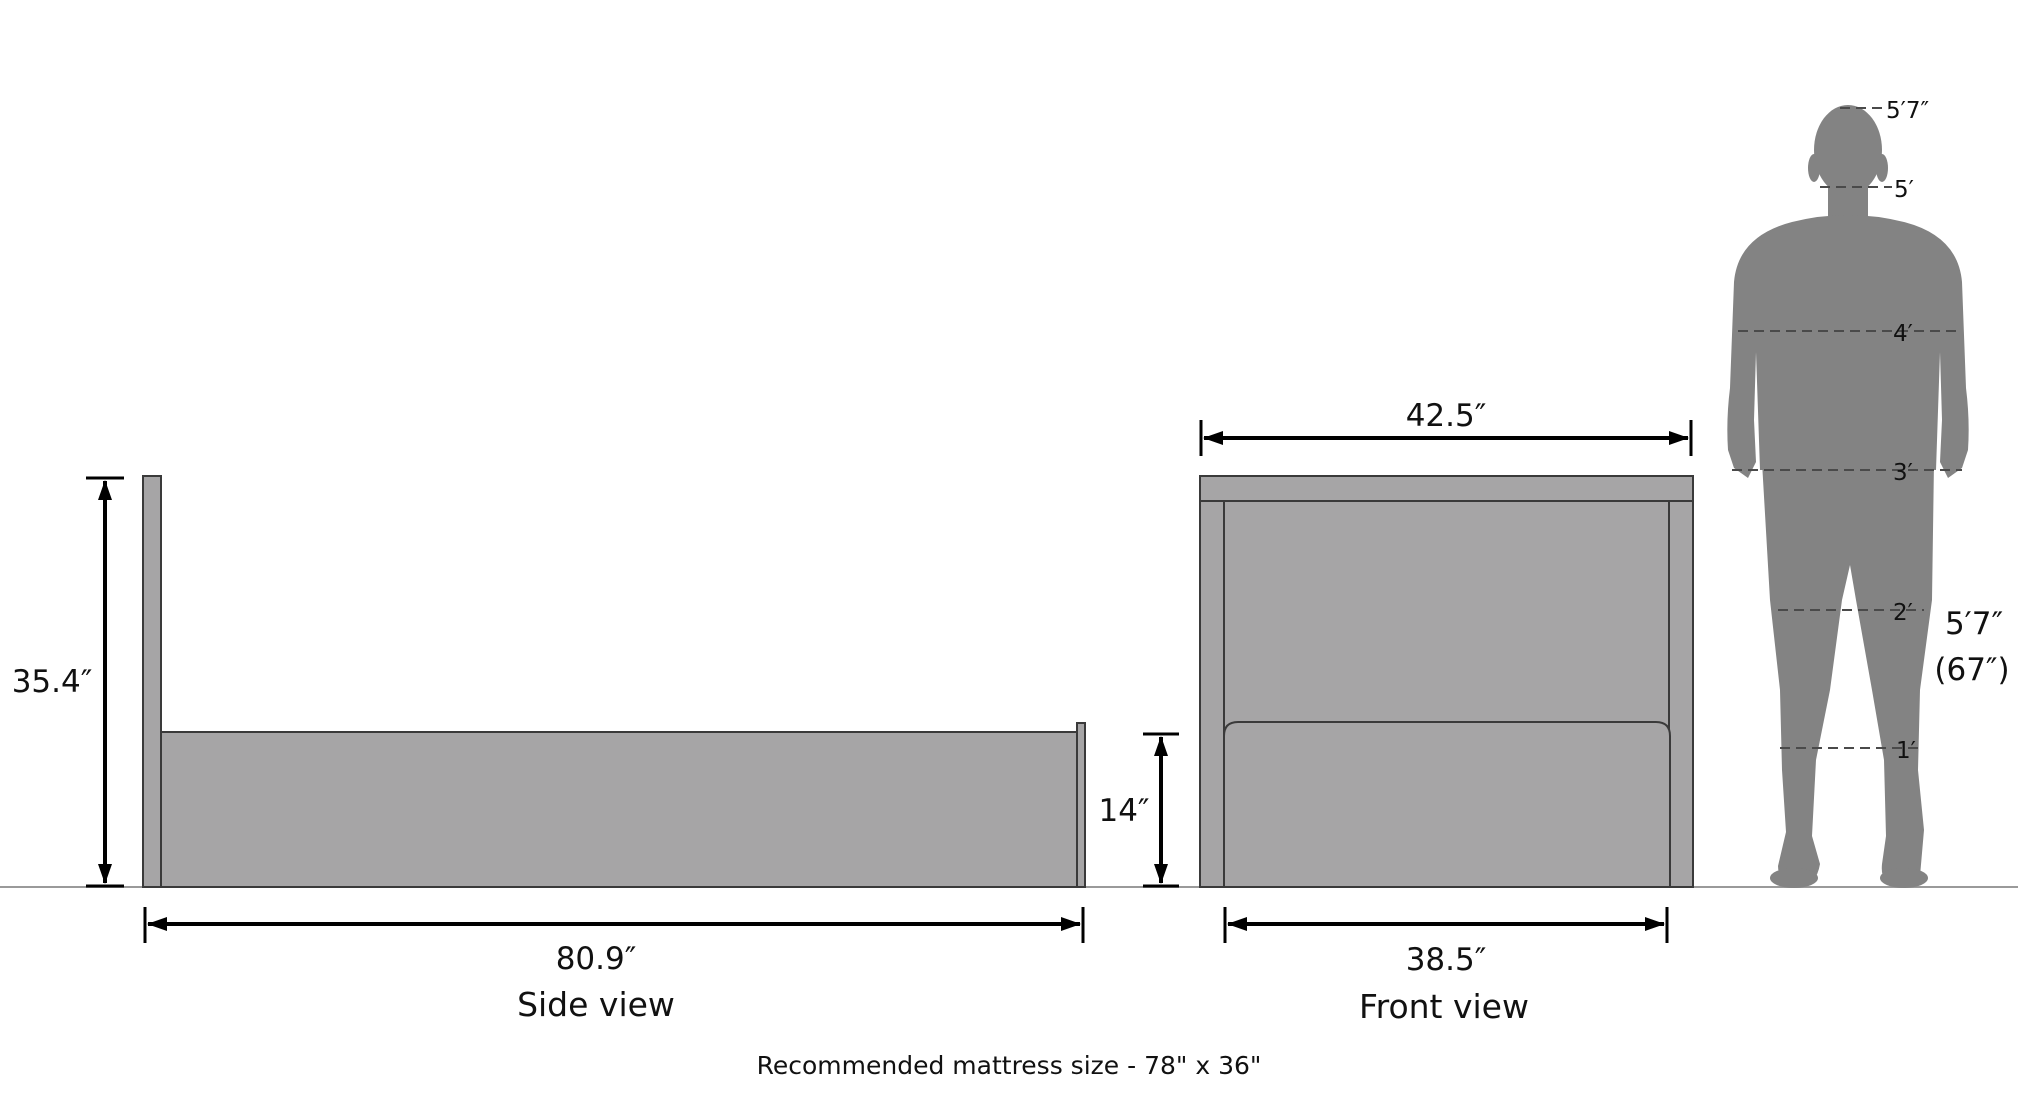  What do you see at coordinates (1974, 624) in the screenshot?
I see `person-height-label: 5′7″` at bounding box center [1974, 624].